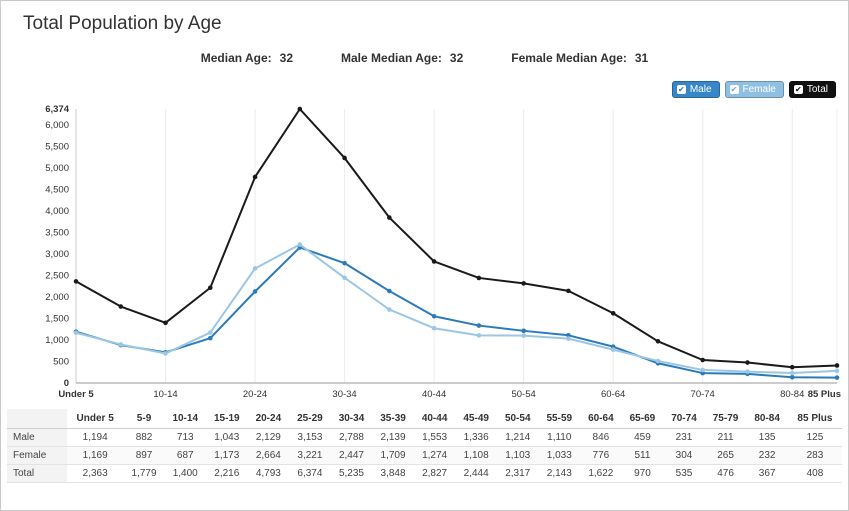 The width and height of the screenshot is (849, 511). Describe the element at coordinates (57, 168) in the screenshot. I see `y-axis-label: 5,000` at that location.